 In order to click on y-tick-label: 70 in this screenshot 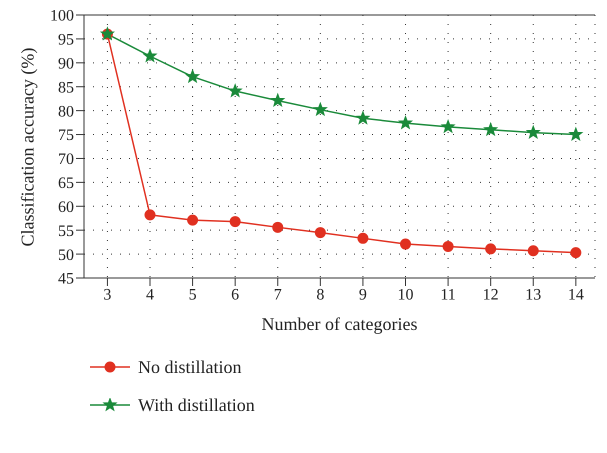, I will do `click(66, 159)`.